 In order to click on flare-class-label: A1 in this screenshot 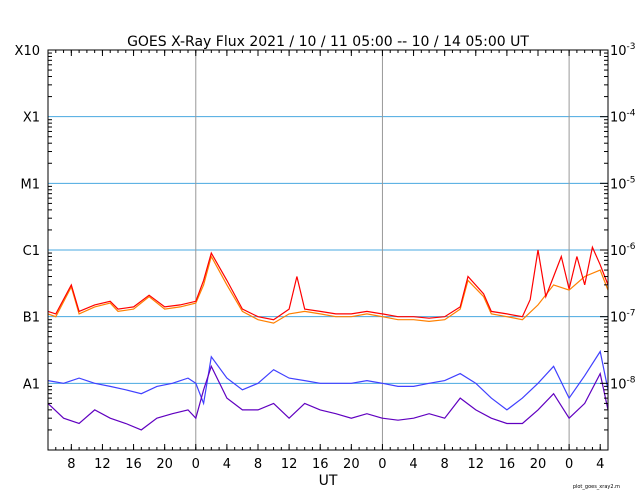, I will do `click(31, 384)`.